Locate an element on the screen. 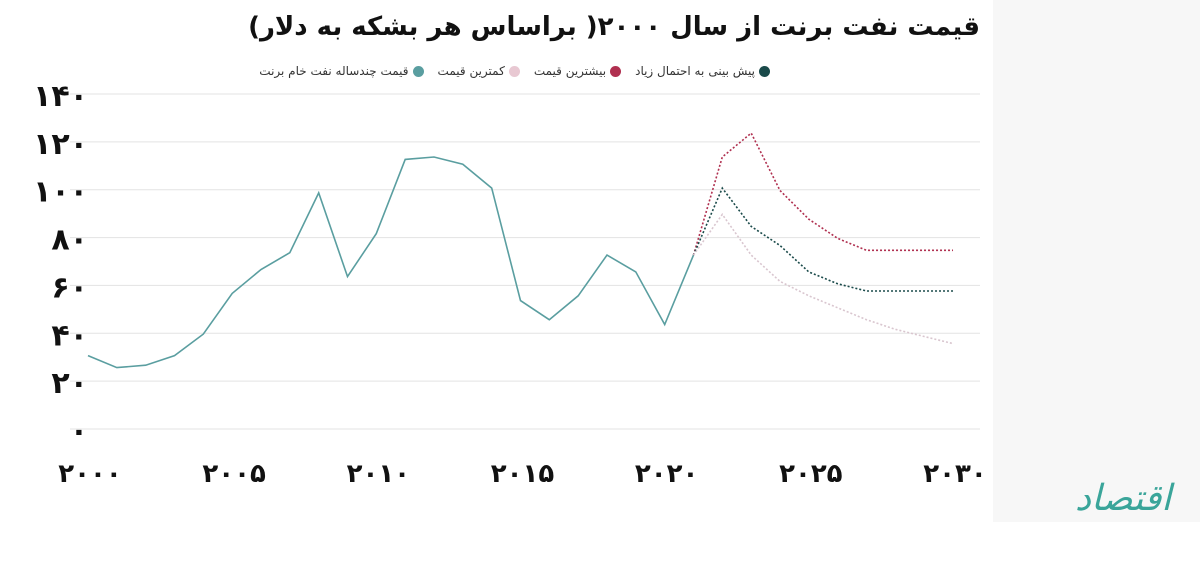 The width and height of the screenshot is (1200, 575). legend-dot-min is located at coordinates (514, 71).